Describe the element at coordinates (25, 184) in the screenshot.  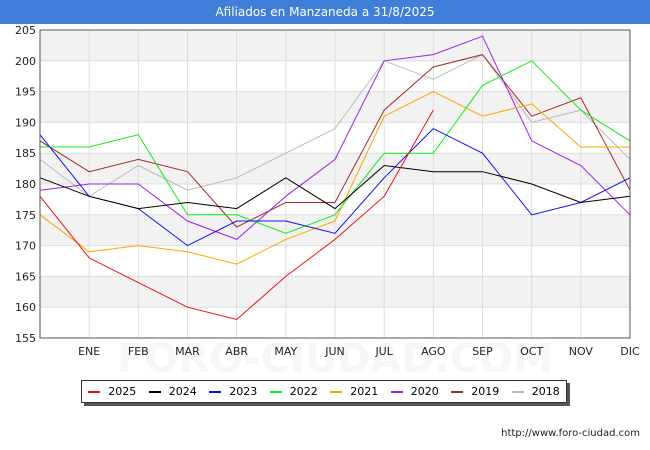
I see `y-tick-label: 180` at that location.